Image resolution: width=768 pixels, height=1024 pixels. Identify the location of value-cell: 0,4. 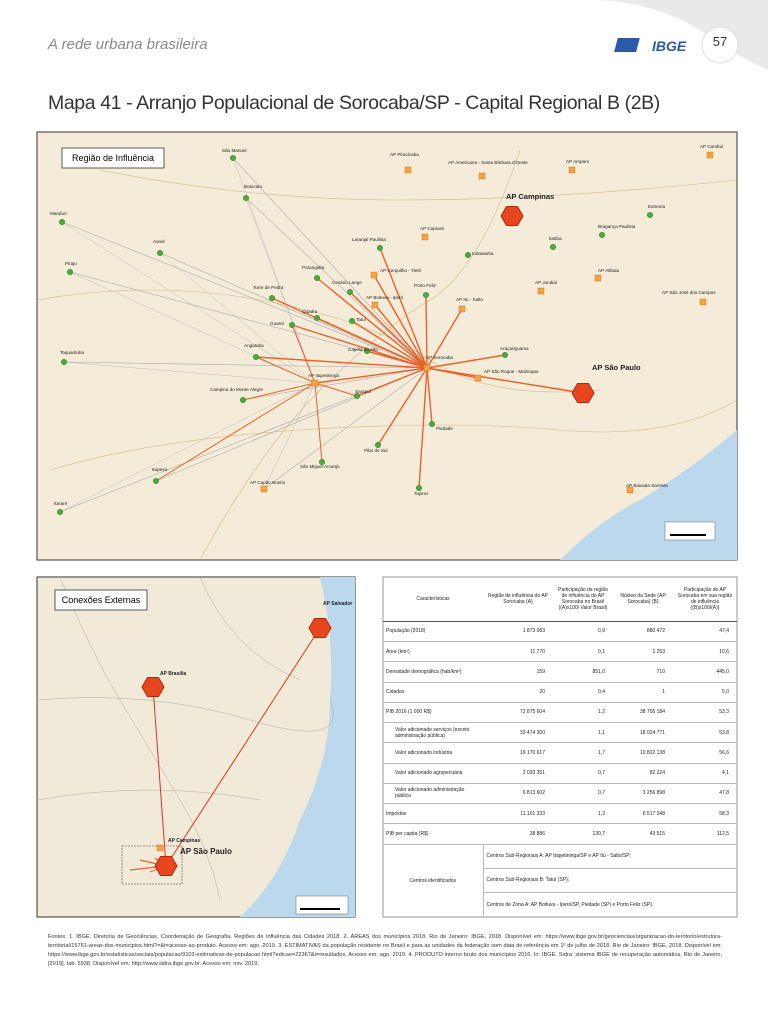
(583, 692).